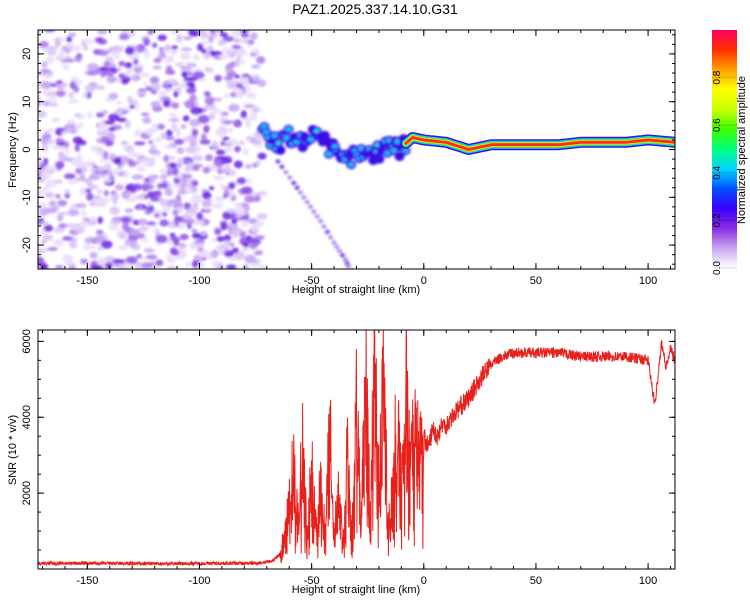 Image resolution: width=750 pixels, height=600 pixels. What do you see at coordinates (717, 125) in the screenshot?
I see `colorbar-tick-label-3: 0.6` at bounding box center [717, 125].